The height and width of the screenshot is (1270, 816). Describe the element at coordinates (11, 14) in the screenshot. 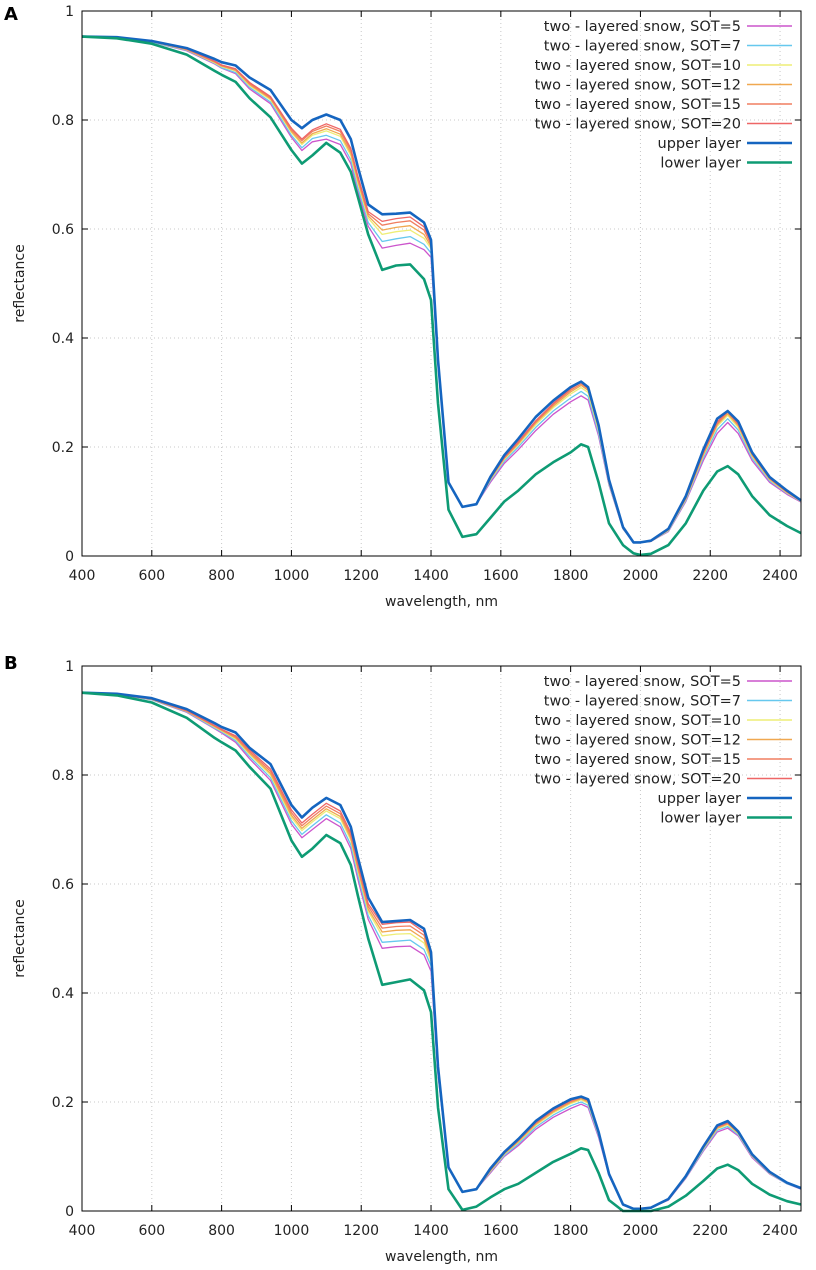

I see `panel-label-a: A` at that location.